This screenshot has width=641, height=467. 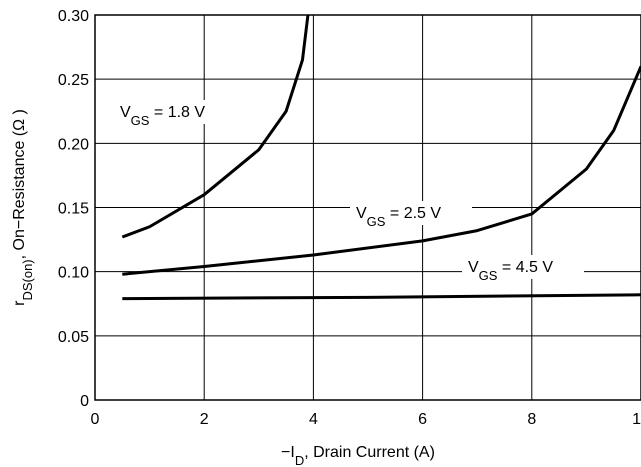 What do you see at coordinates (73, 16) in the screenshot?
I see `y-tick-label: 0.30` at bounding box center [73, 16].